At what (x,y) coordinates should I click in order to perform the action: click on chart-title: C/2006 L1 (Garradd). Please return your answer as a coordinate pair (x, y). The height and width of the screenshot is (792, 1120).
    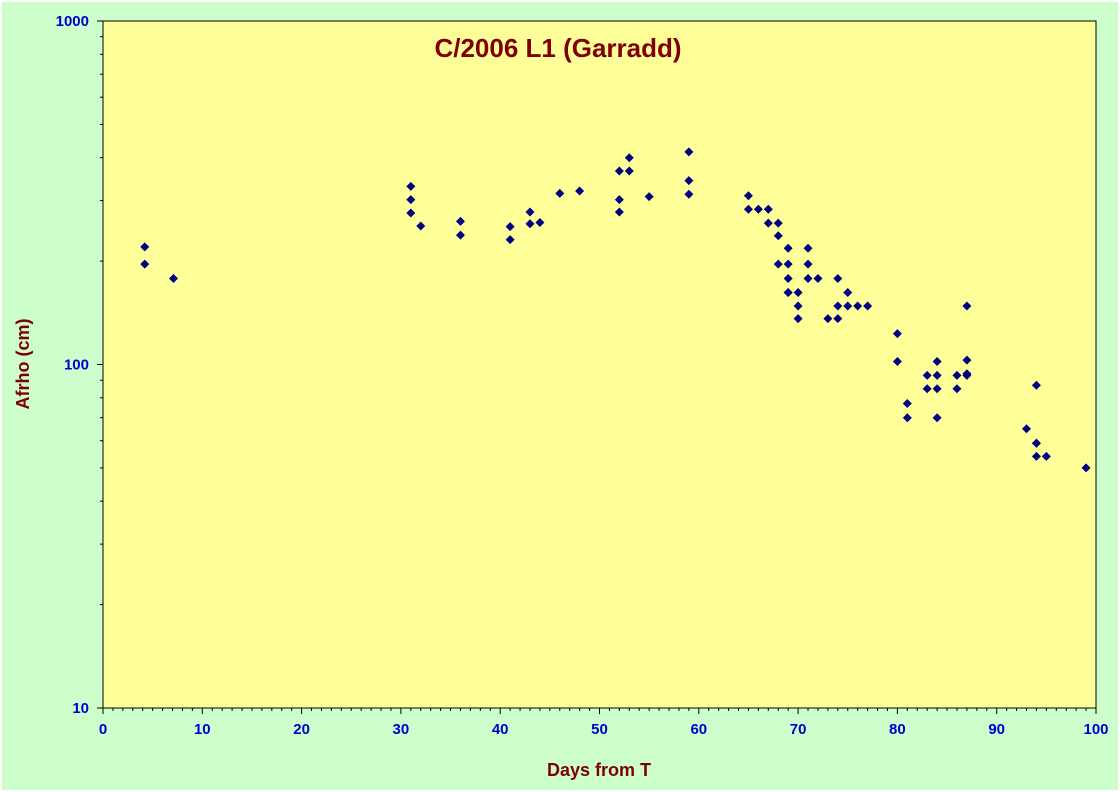
    Looking at the image, I should click on (557, 48).